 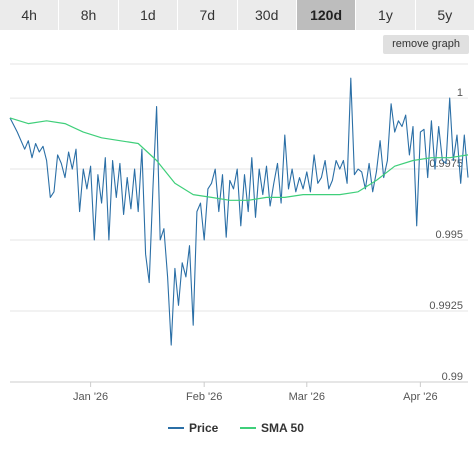 What do you see at coordinates (446, 164) in the screenshot?
I see `y-tick-label: 0.9975` at bounding box center [446, 164].